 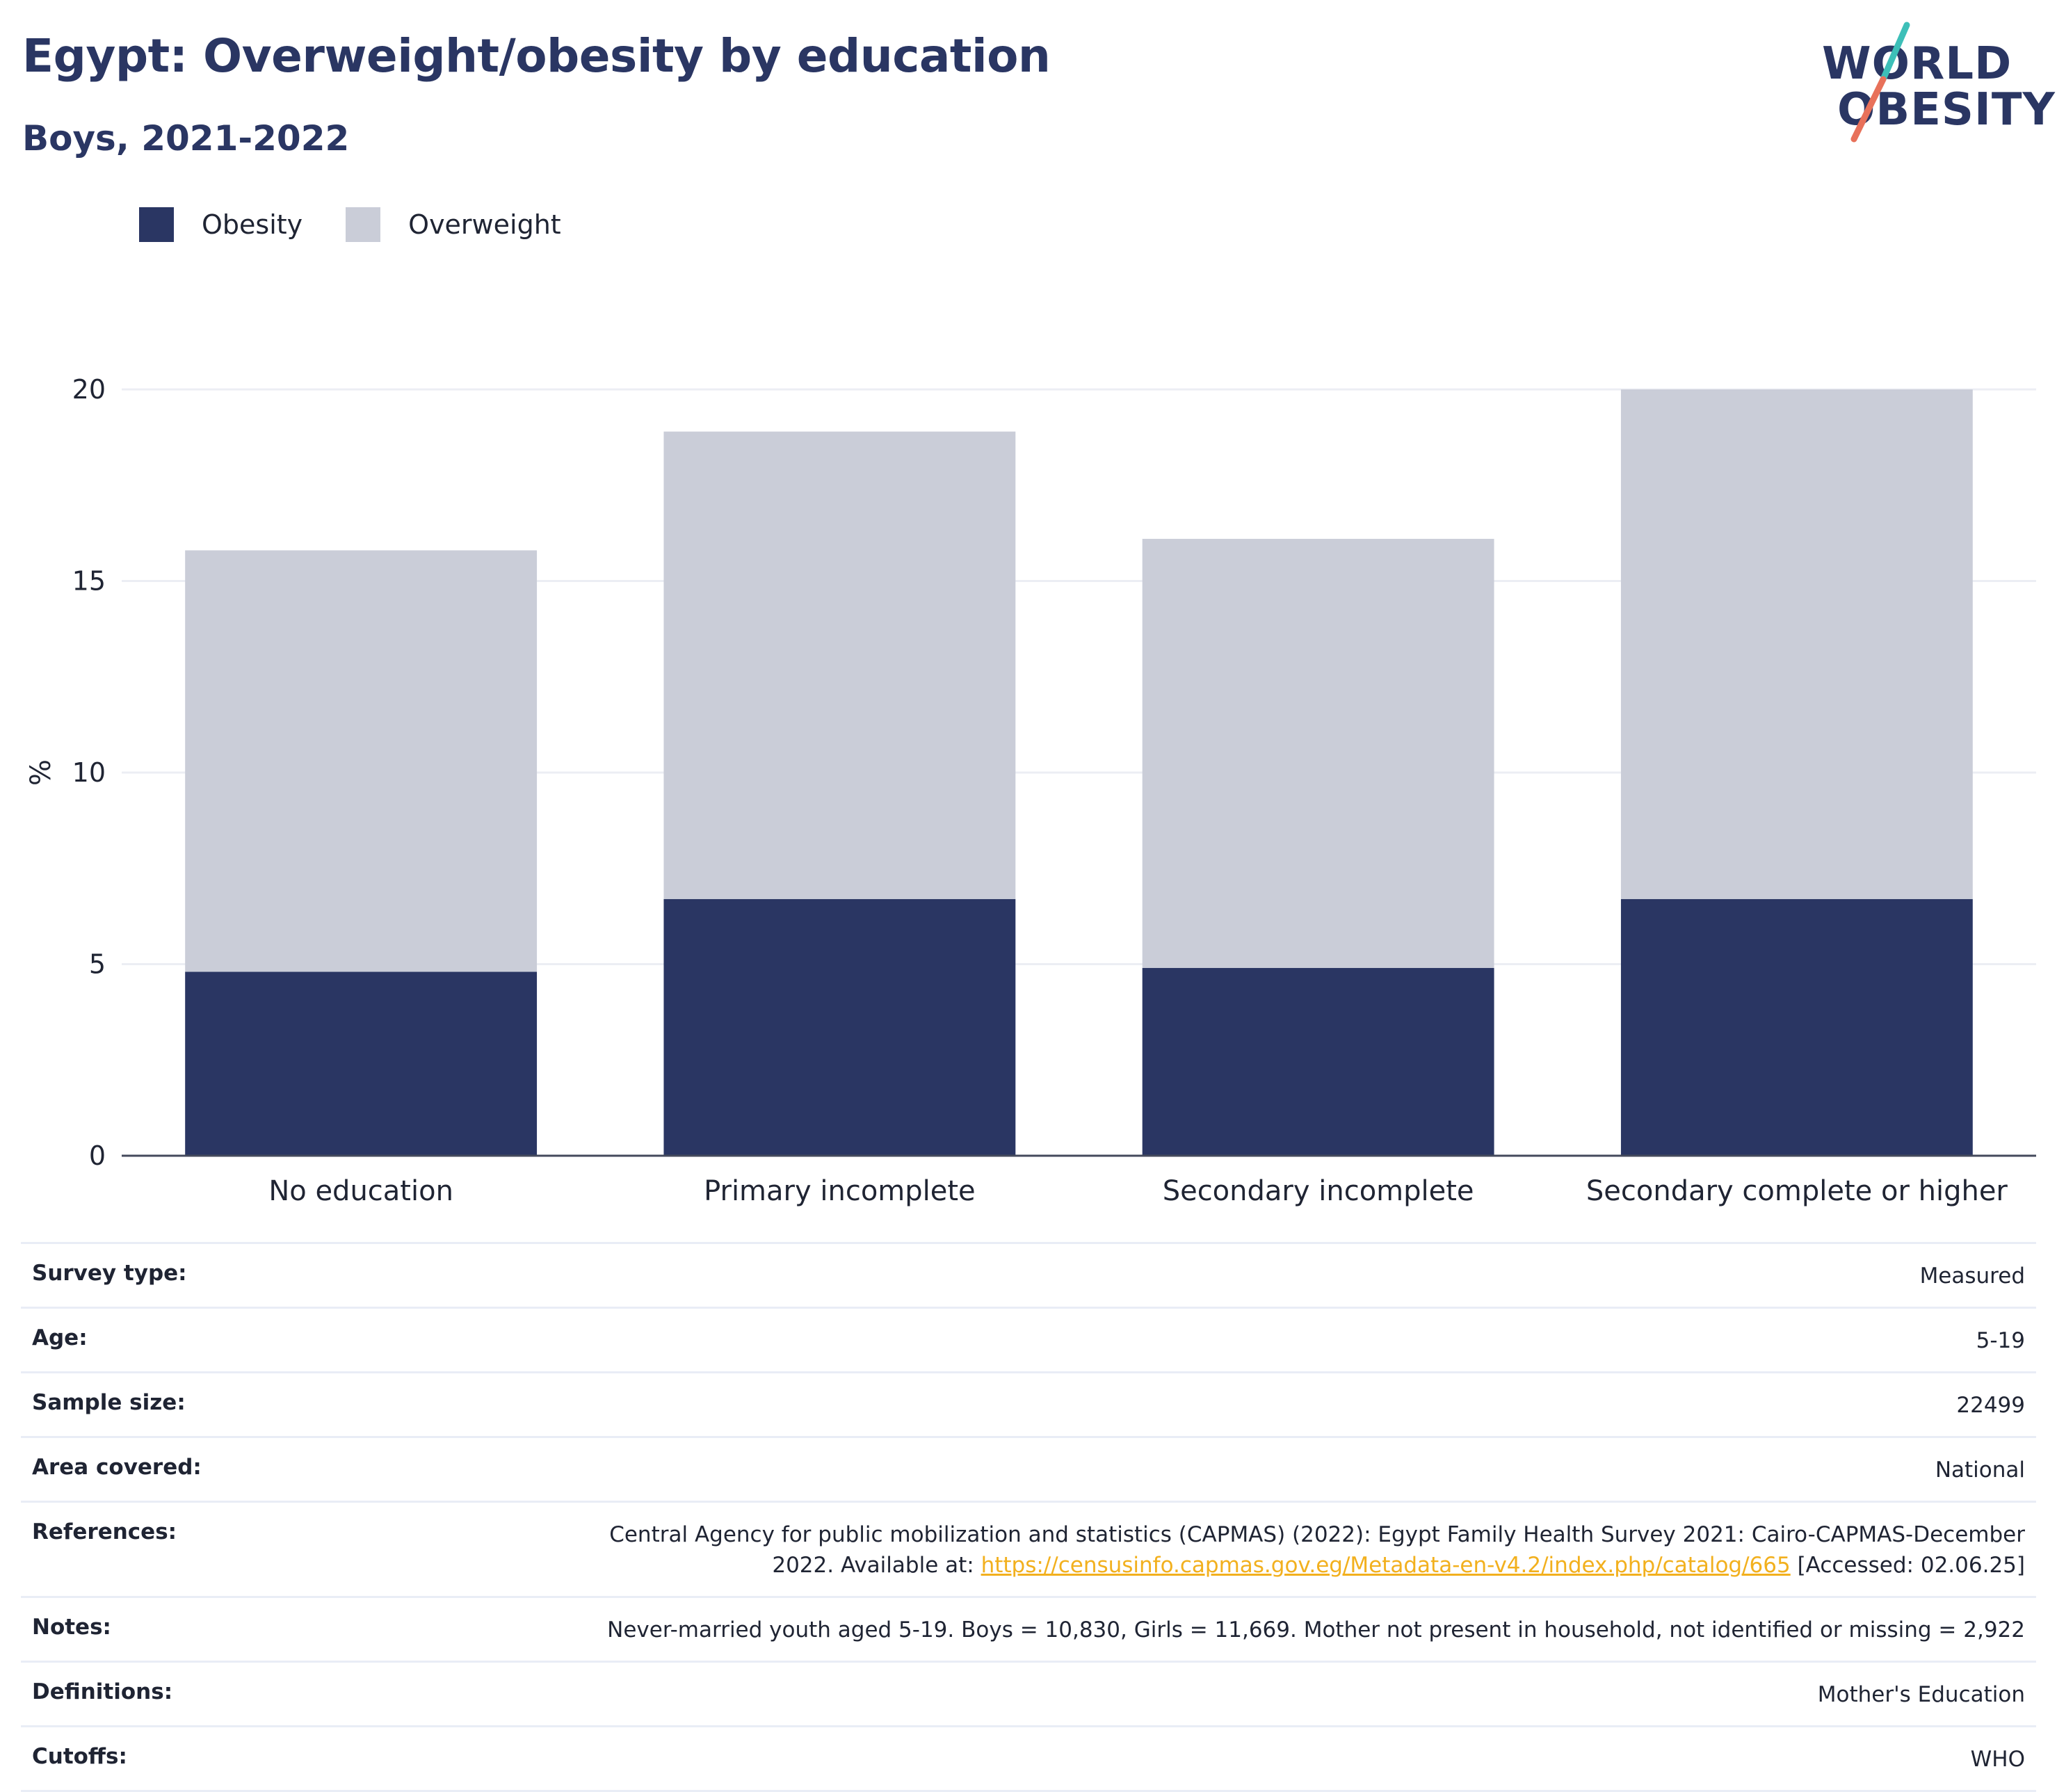 What do you see at coordinates (156, 225) in the screenshot?
I see `legend-swatch-obesity` at bounding box center [156, 225].